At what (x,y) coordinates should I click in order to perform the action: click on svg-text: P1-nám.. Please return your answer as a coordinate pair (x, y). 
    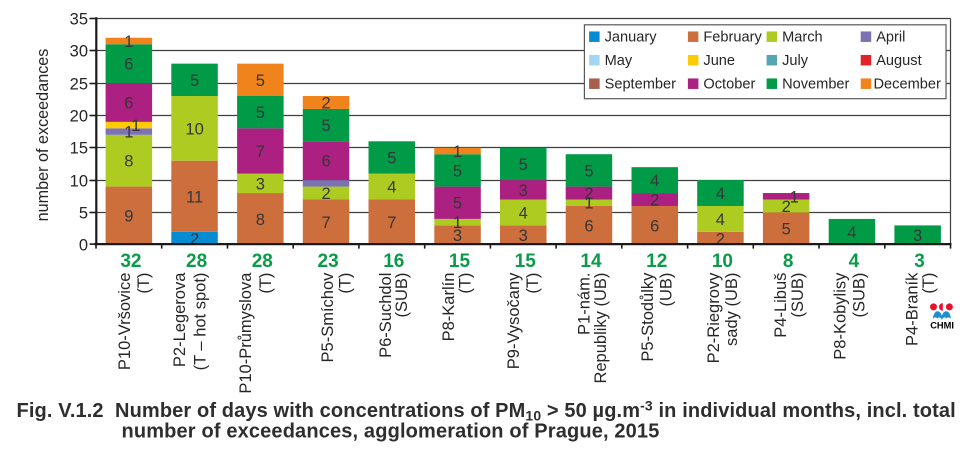
    Looking at the image, I should click on (584, 304).